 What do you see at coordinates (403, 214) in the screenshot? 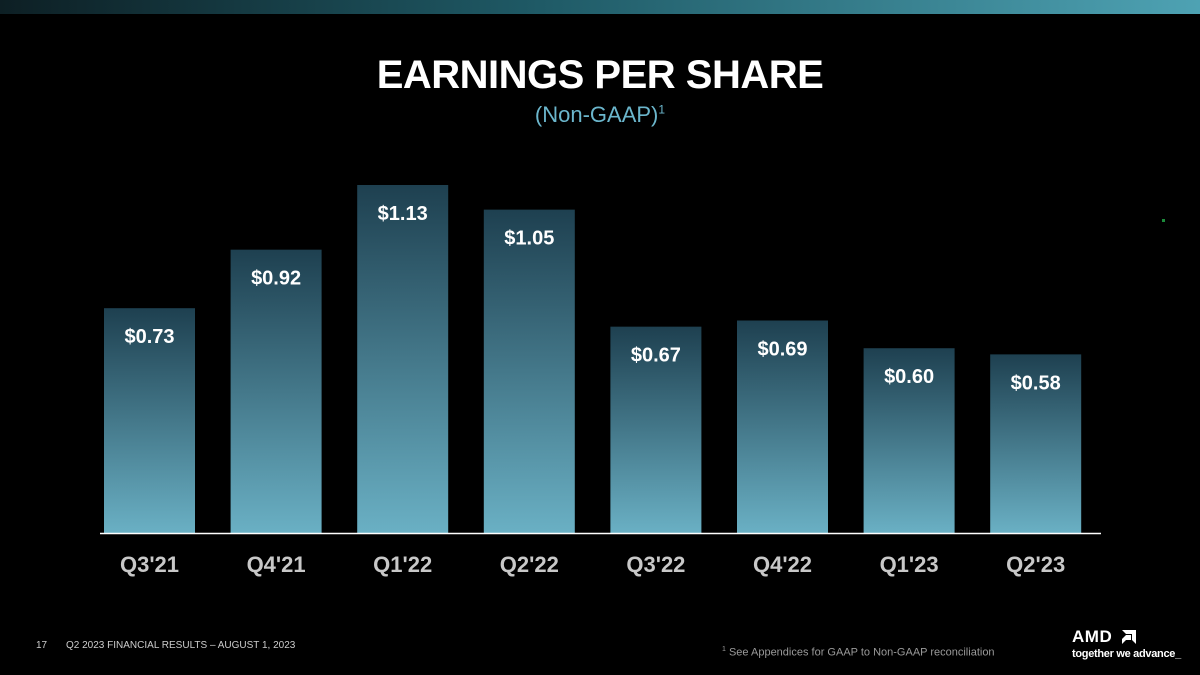
I see `bar-value-label: $1.13` at bounding box center [403, 214].